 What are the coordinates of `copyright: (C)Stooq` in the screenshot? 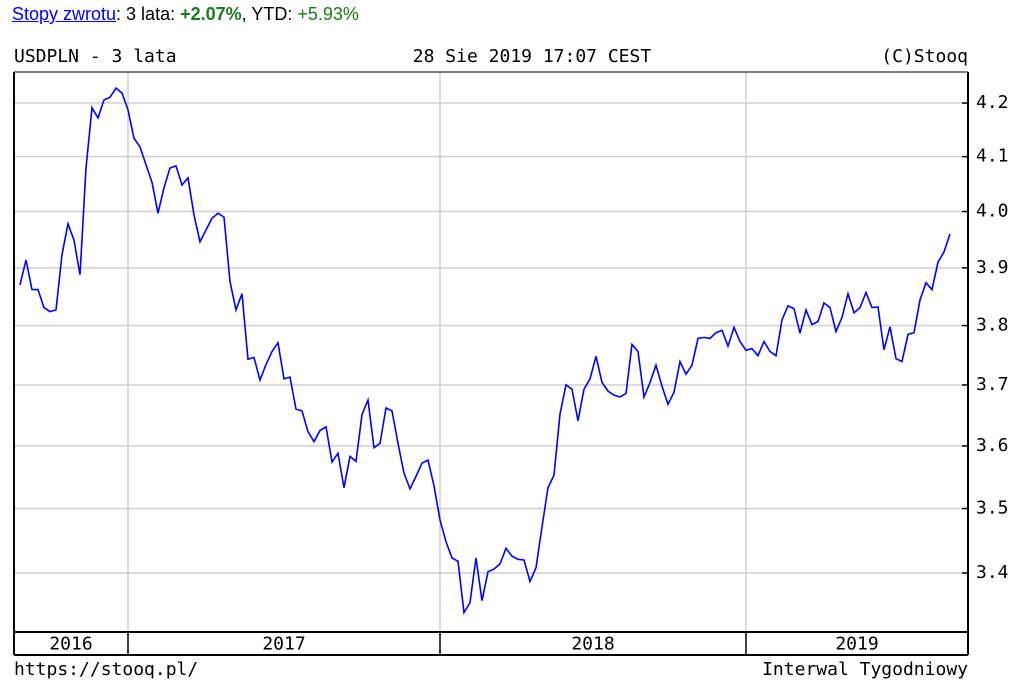 It's located at (924, 56).